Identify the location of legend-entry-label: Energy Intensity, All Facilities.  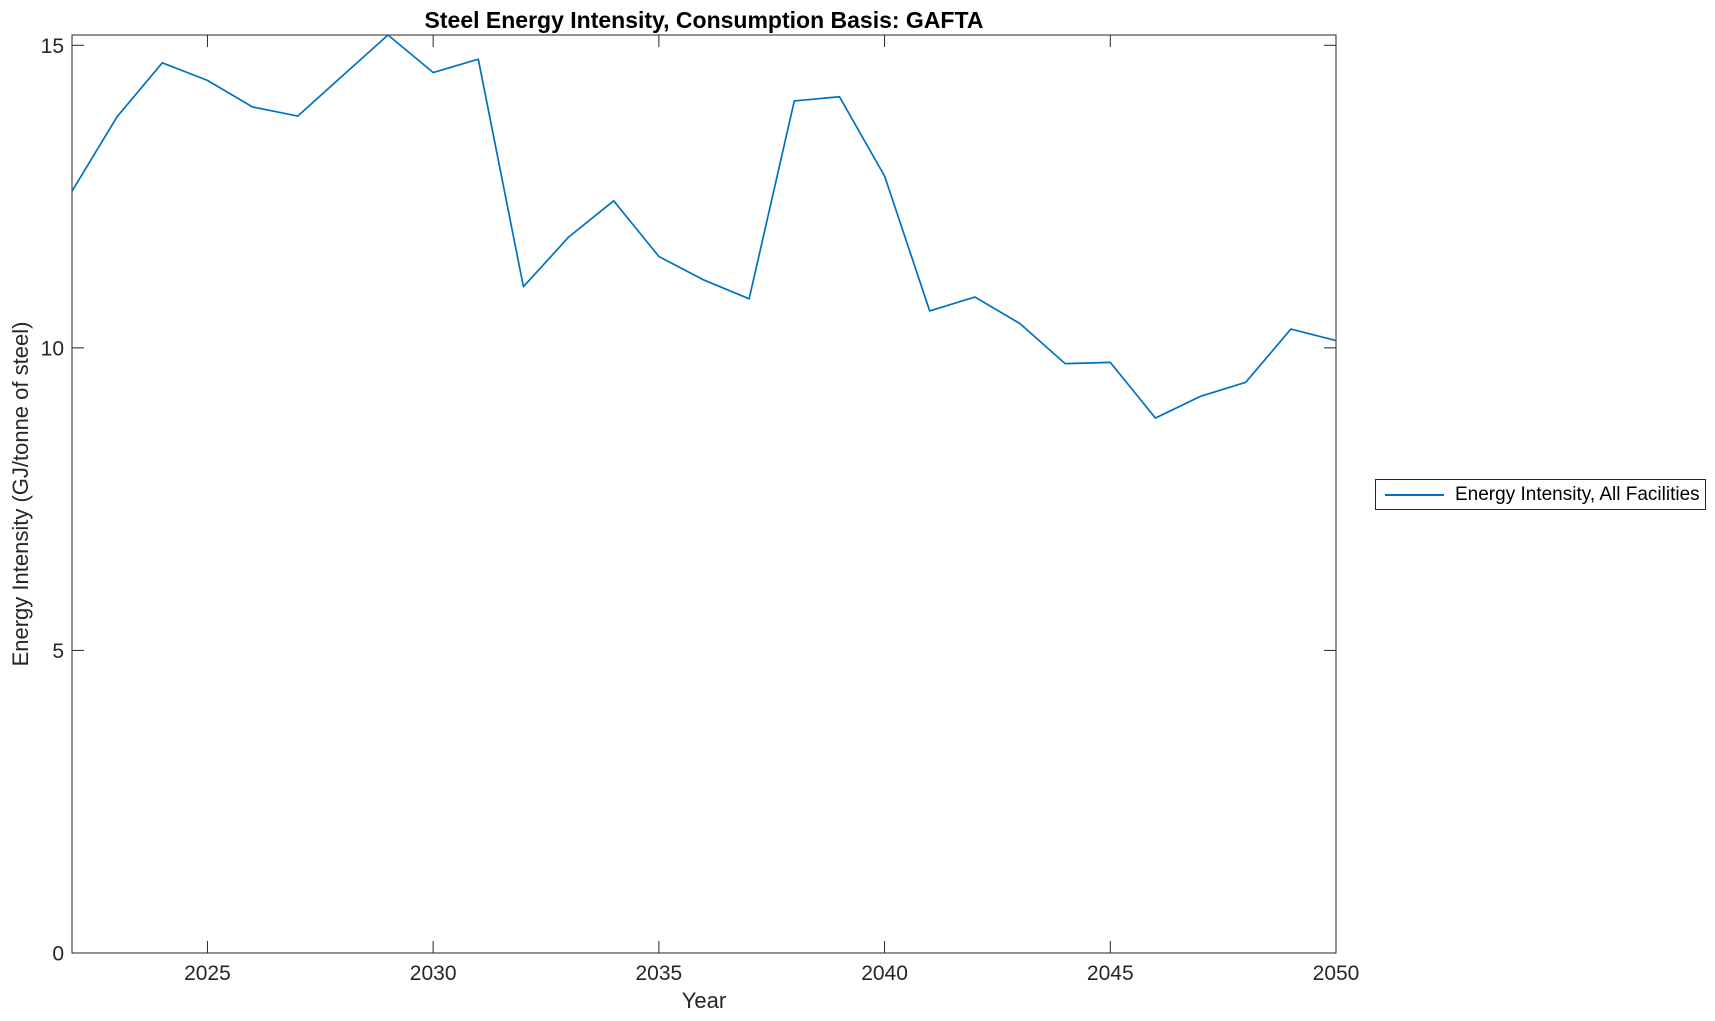
(1577, 494).